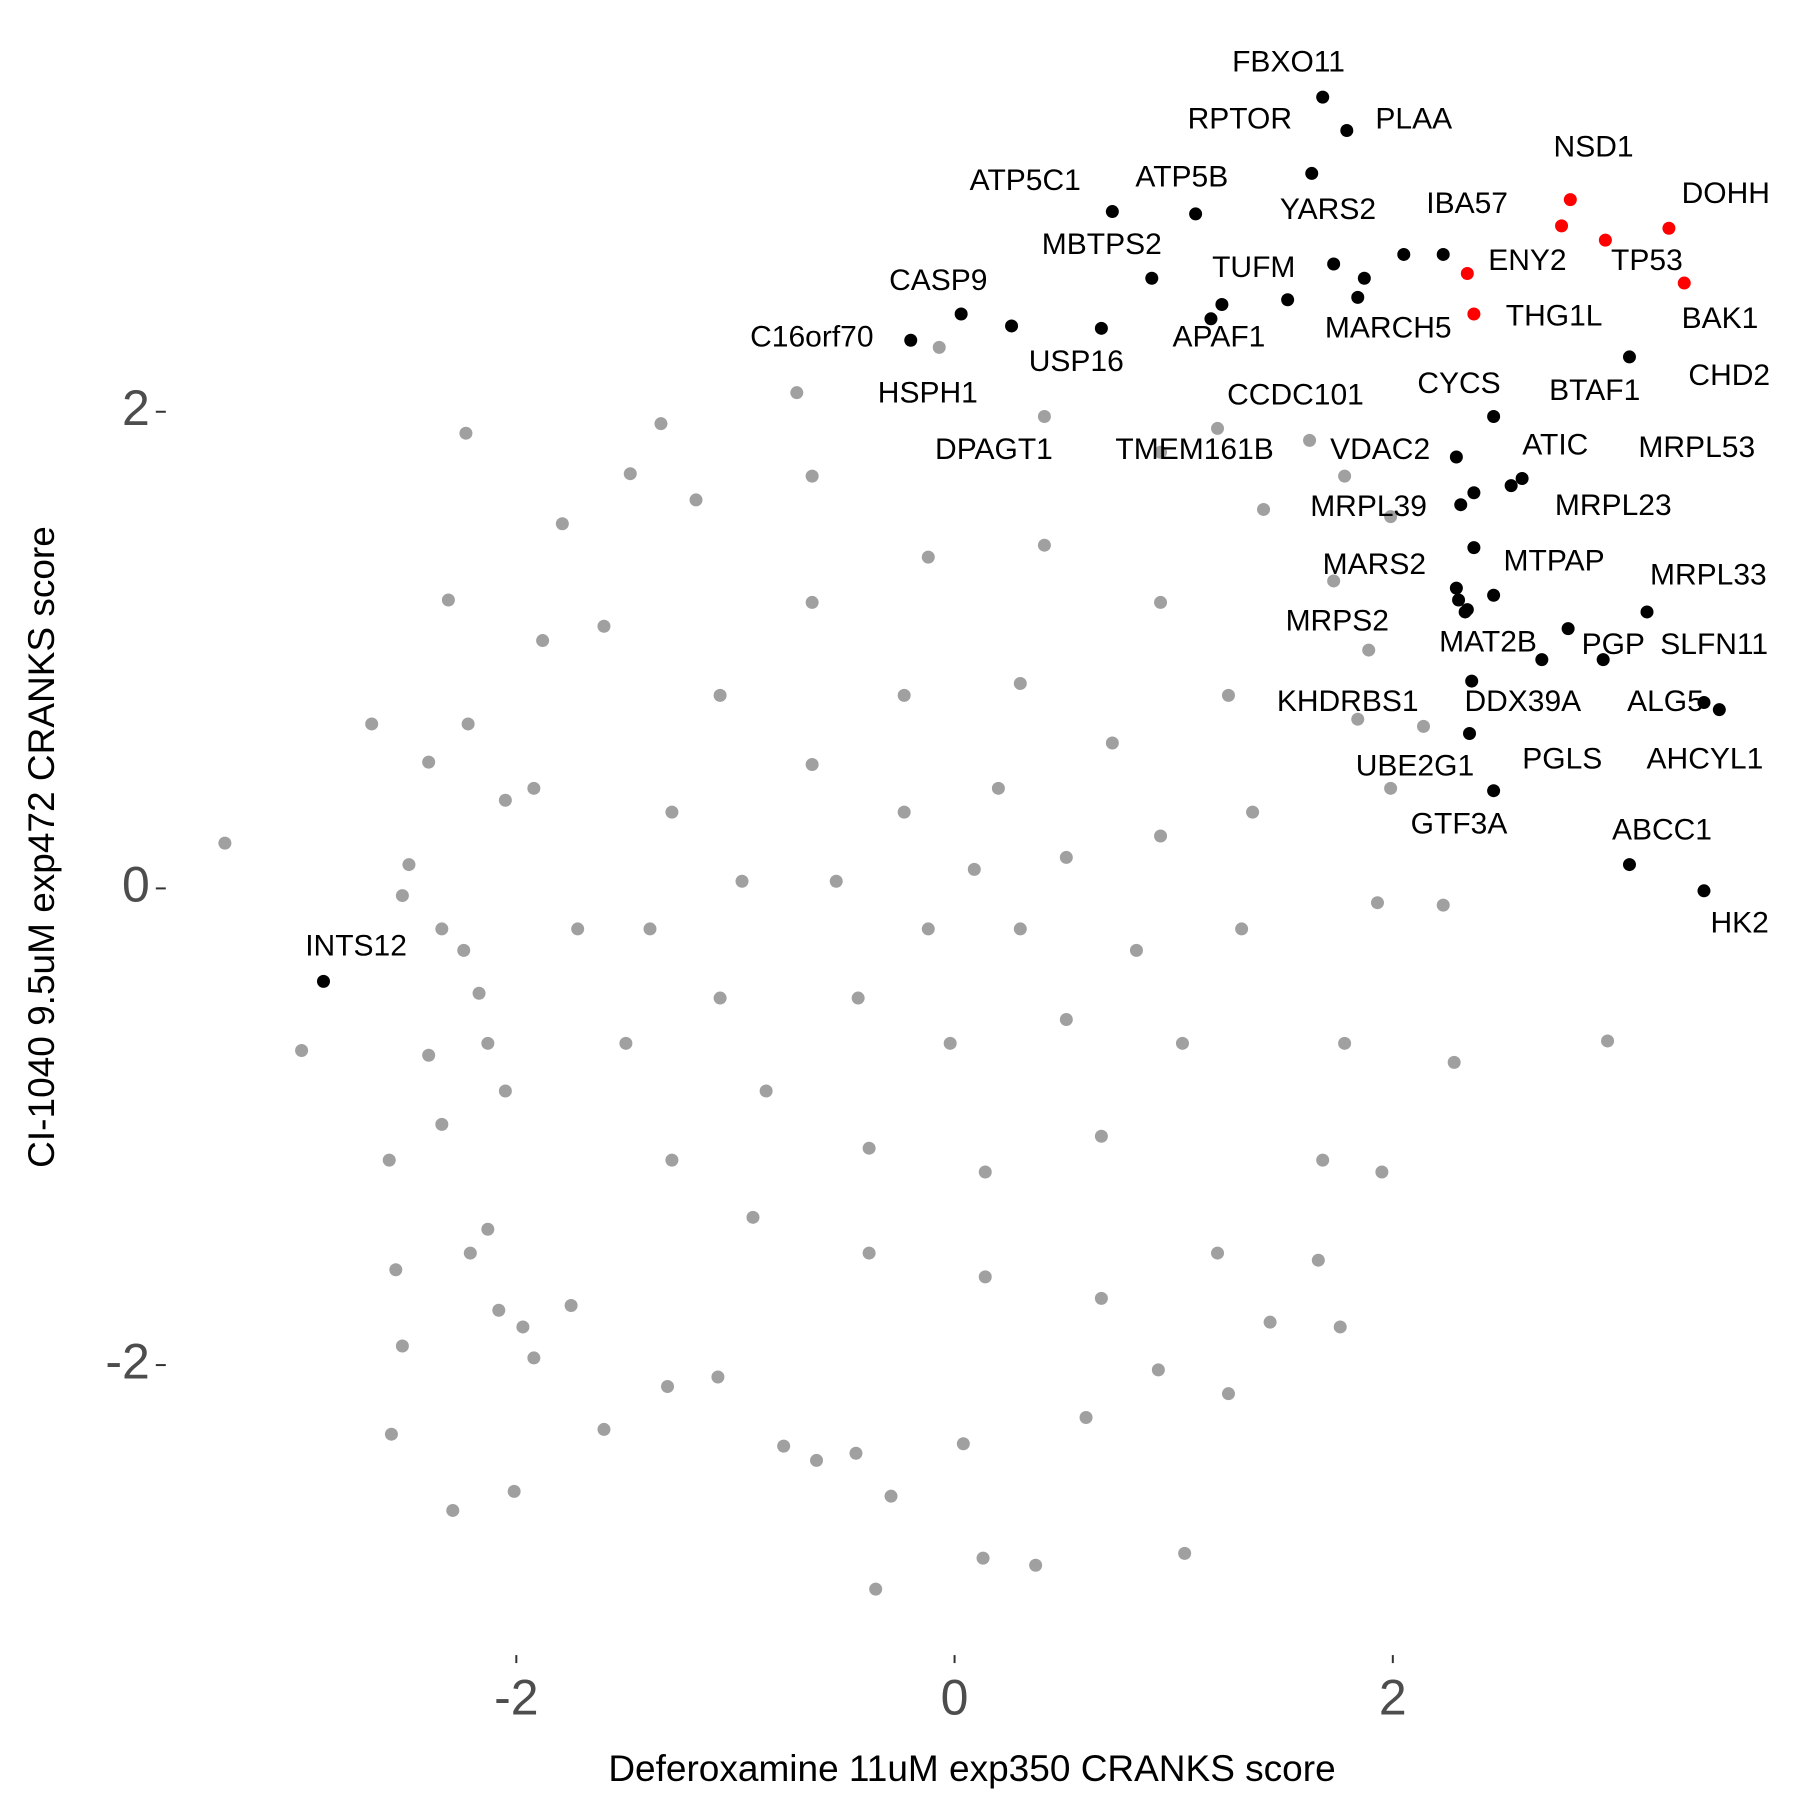  I want to click on point-label: PGLS, so click(1562, 759).